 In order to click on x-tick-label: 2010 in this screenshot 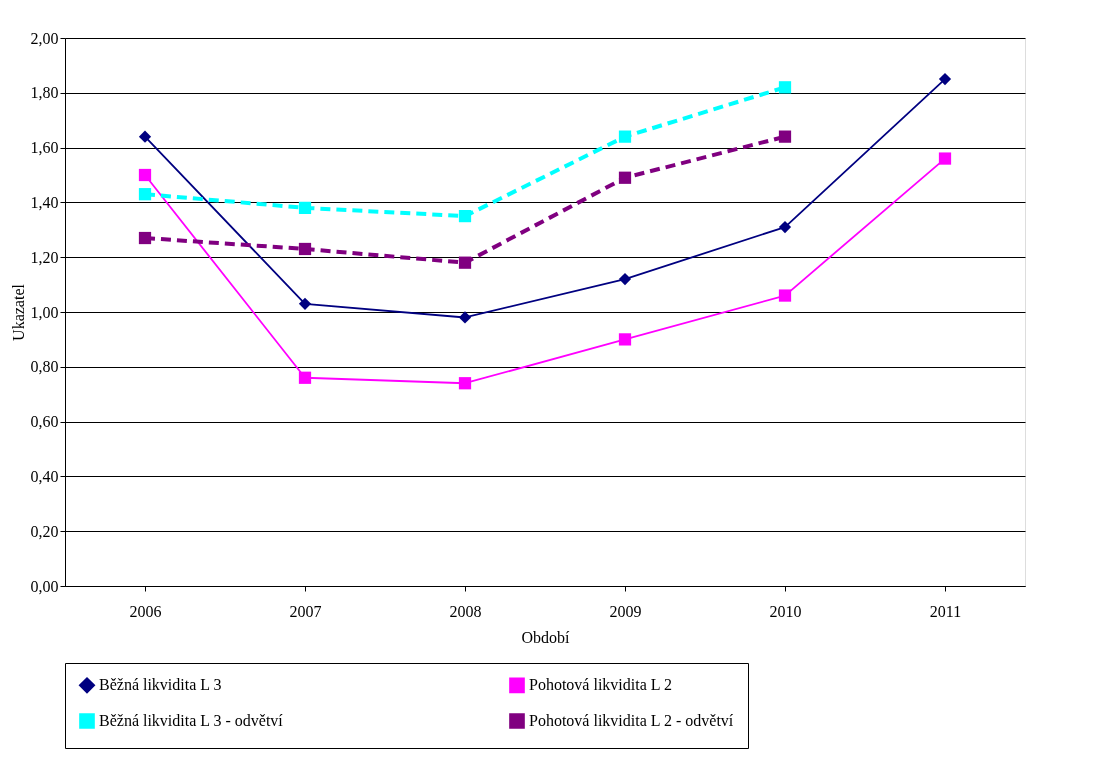, I will do `click(785, 611)`.